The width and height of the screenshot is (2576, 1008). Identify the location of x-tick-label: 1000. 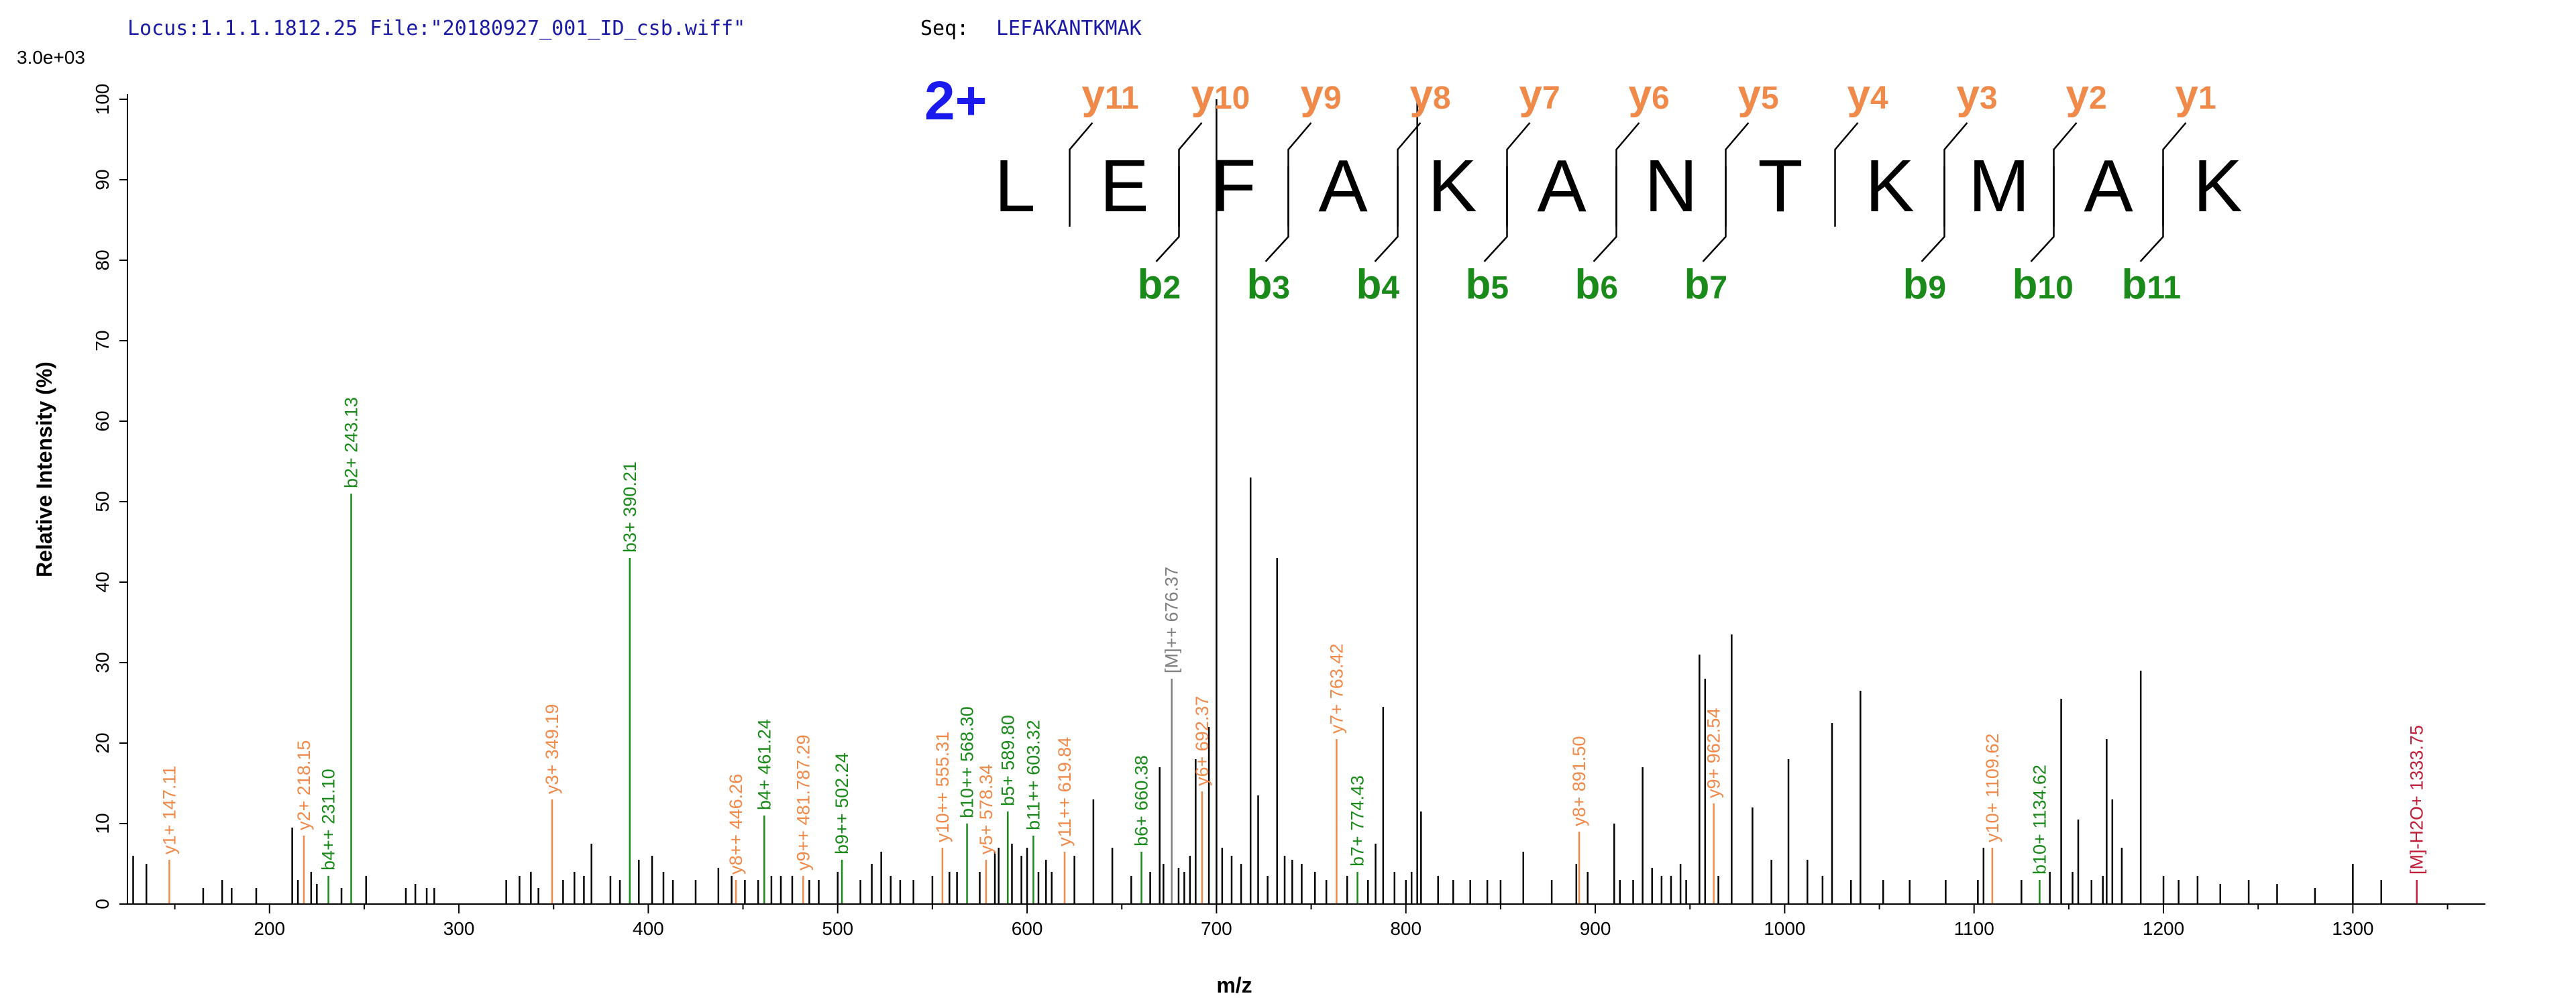
(1784, 928).